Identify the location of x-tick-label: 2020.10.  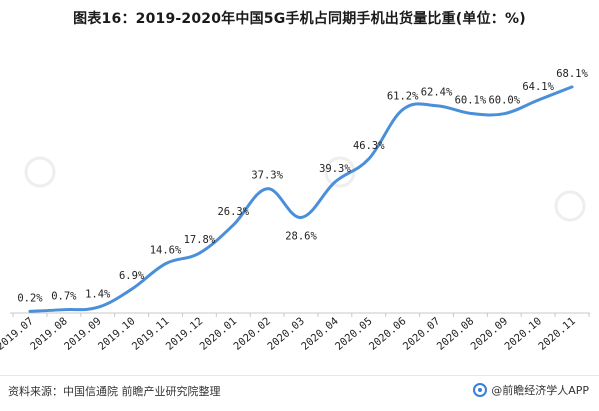
(523, 334).